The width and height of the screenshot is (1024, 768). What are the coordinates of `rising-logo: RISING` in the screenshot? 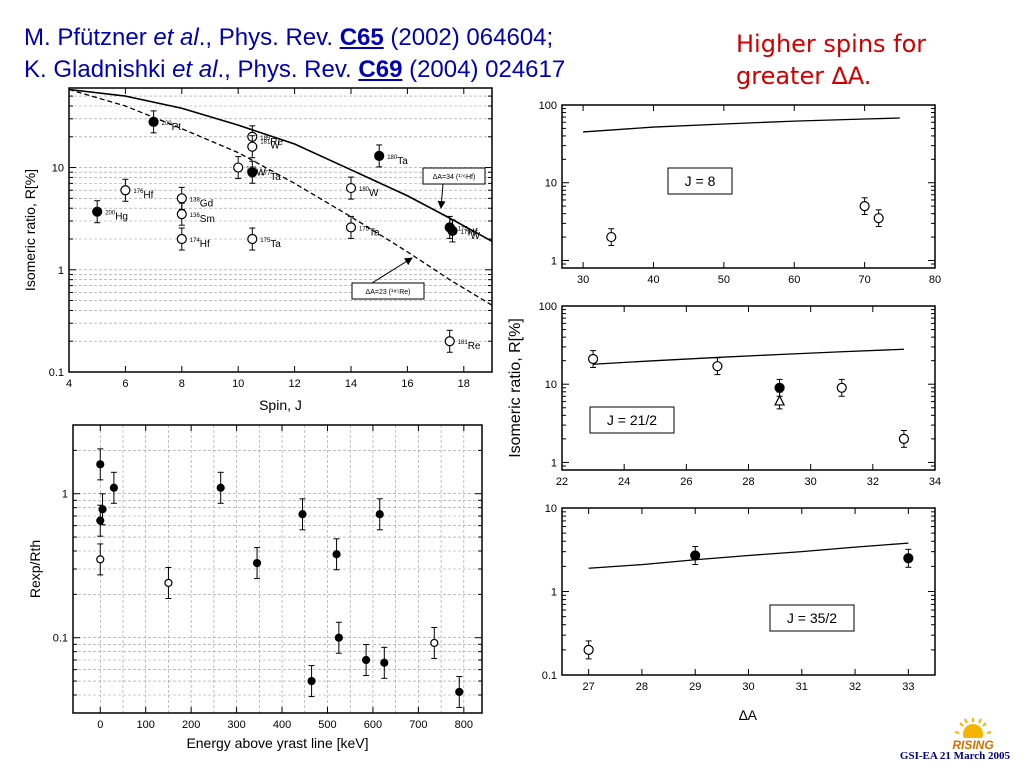 It's located at (973, 735).